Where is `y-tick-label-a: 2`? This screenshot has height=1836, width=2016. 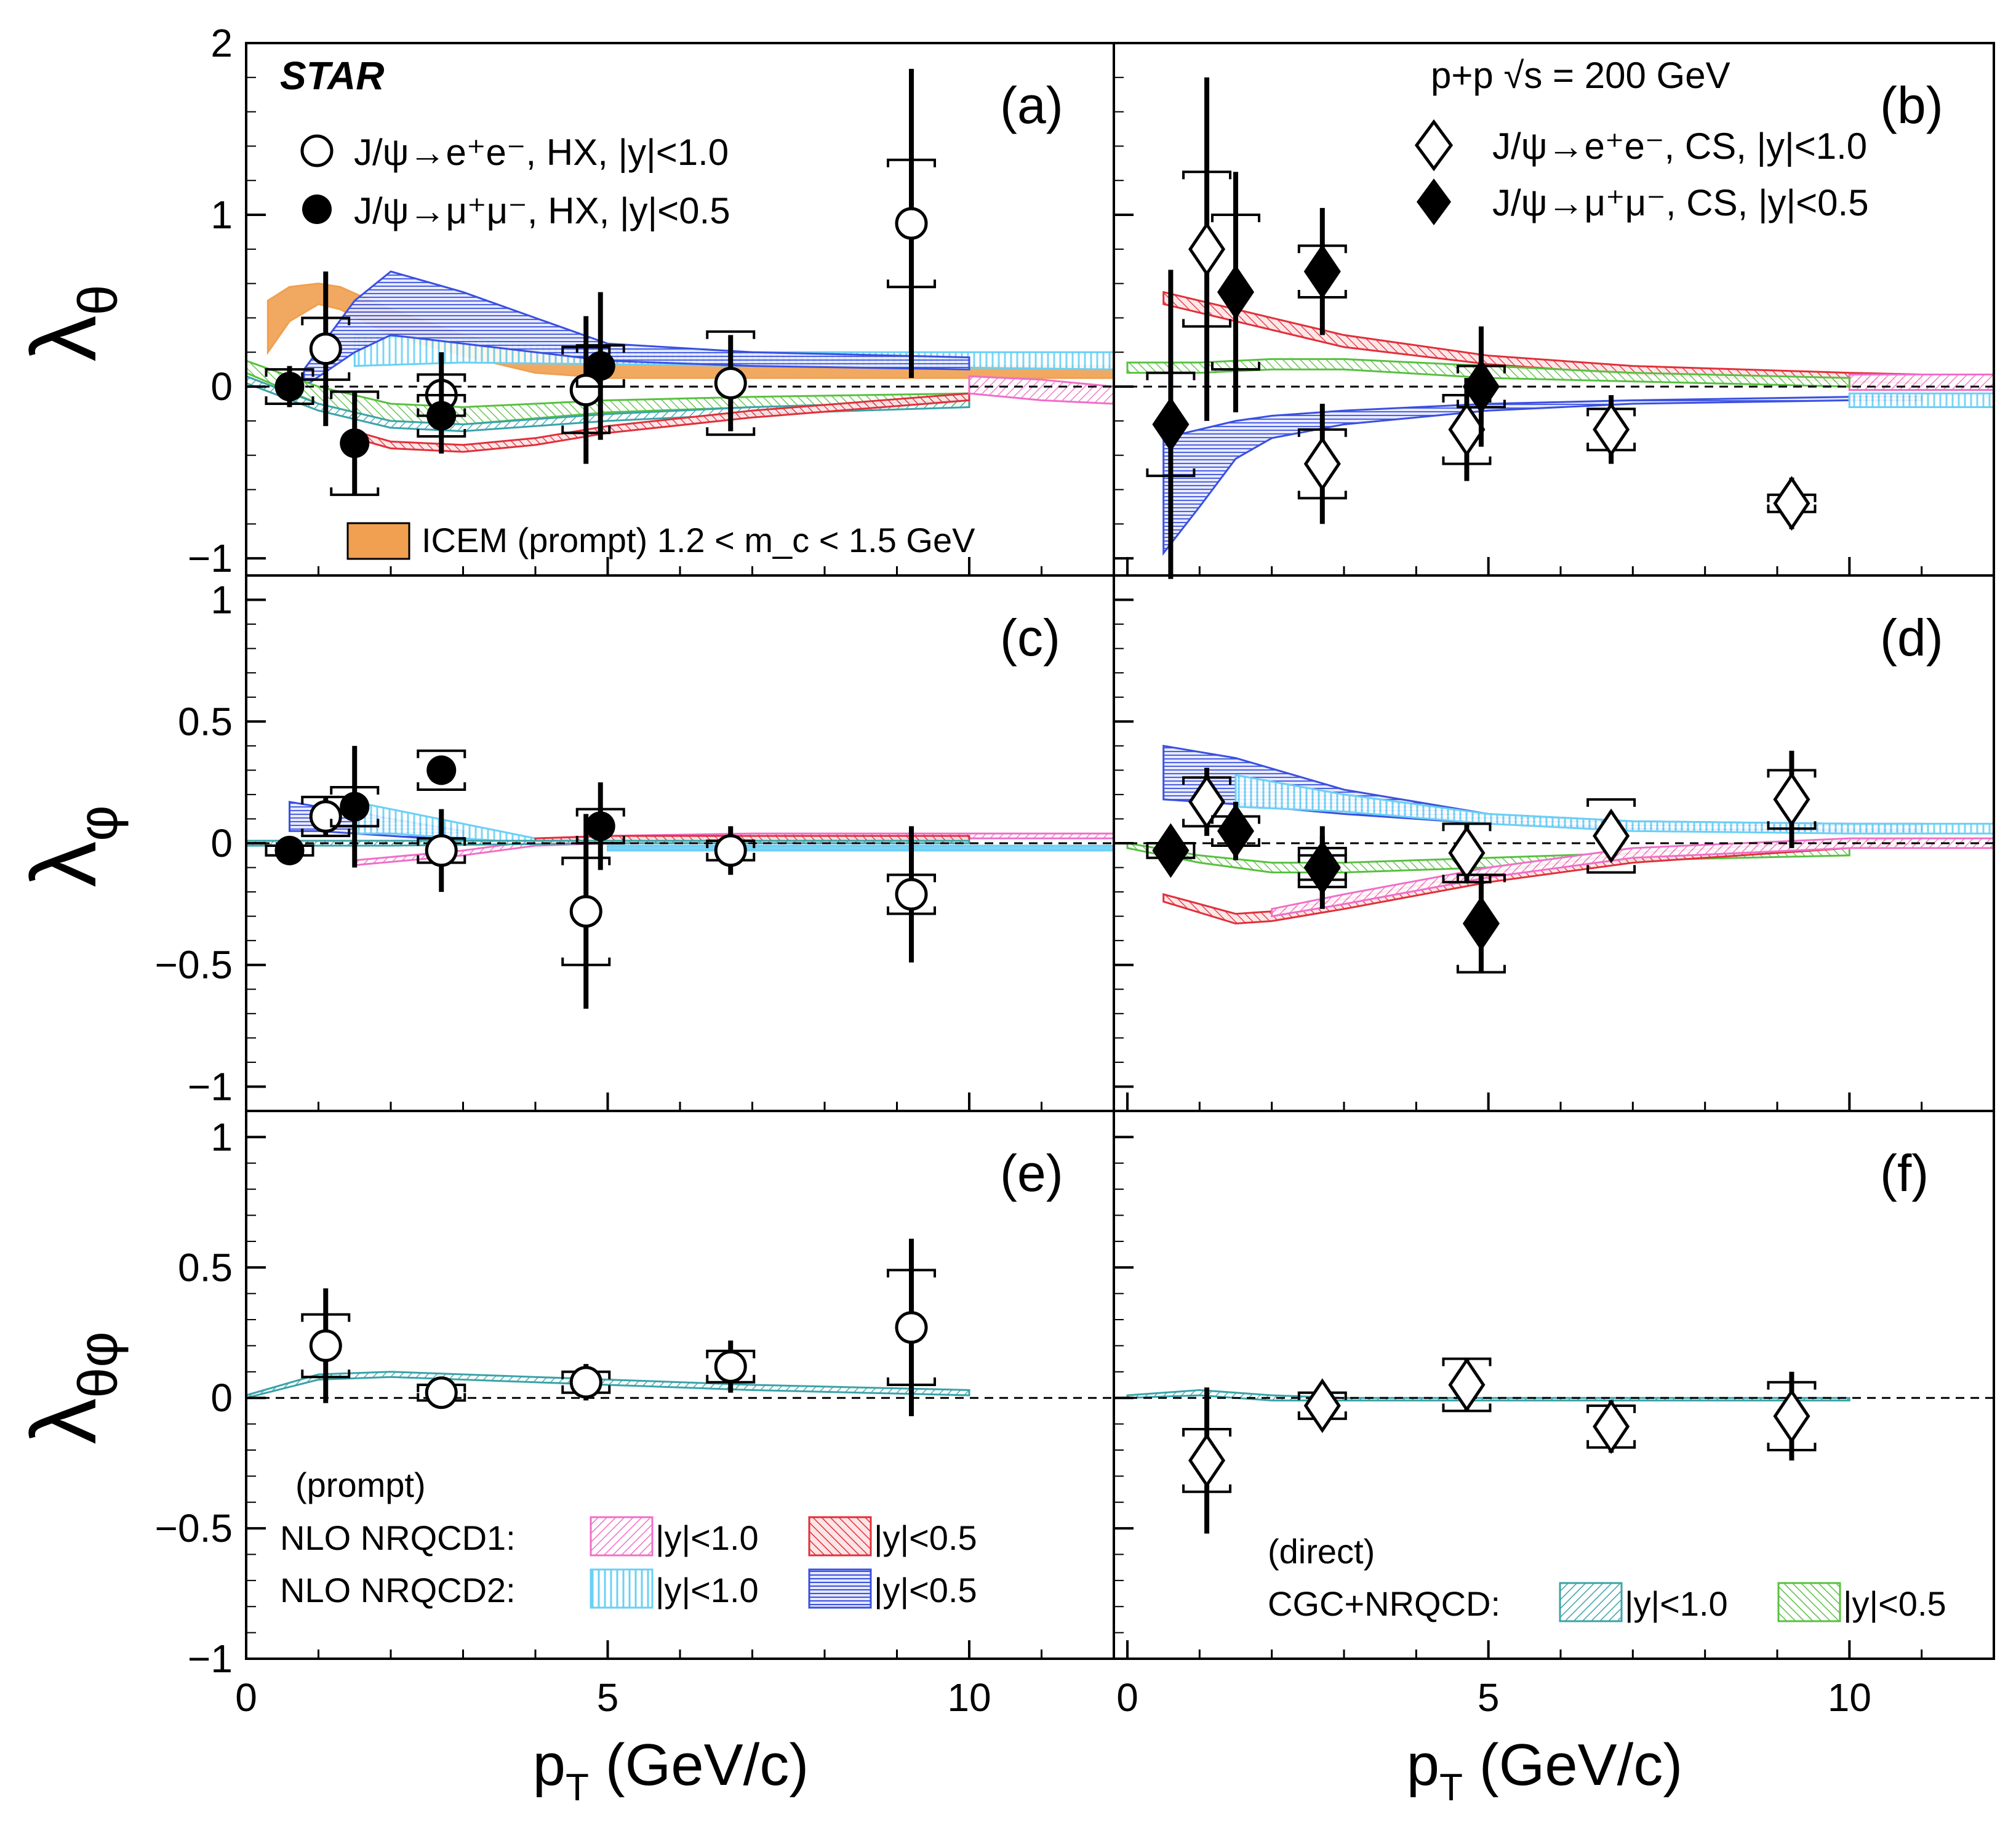 y-tick-label-a: 2 is located at coordinates (221, 43).